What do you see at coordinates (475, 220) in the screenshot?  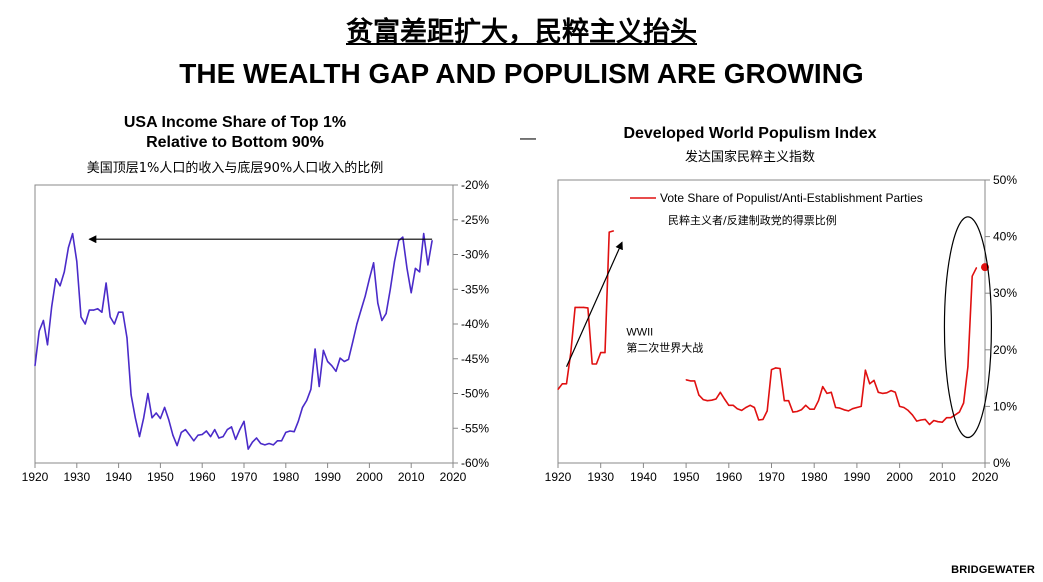 I see `left-y-tick-label: -25%` at bounding box center [475, 220].